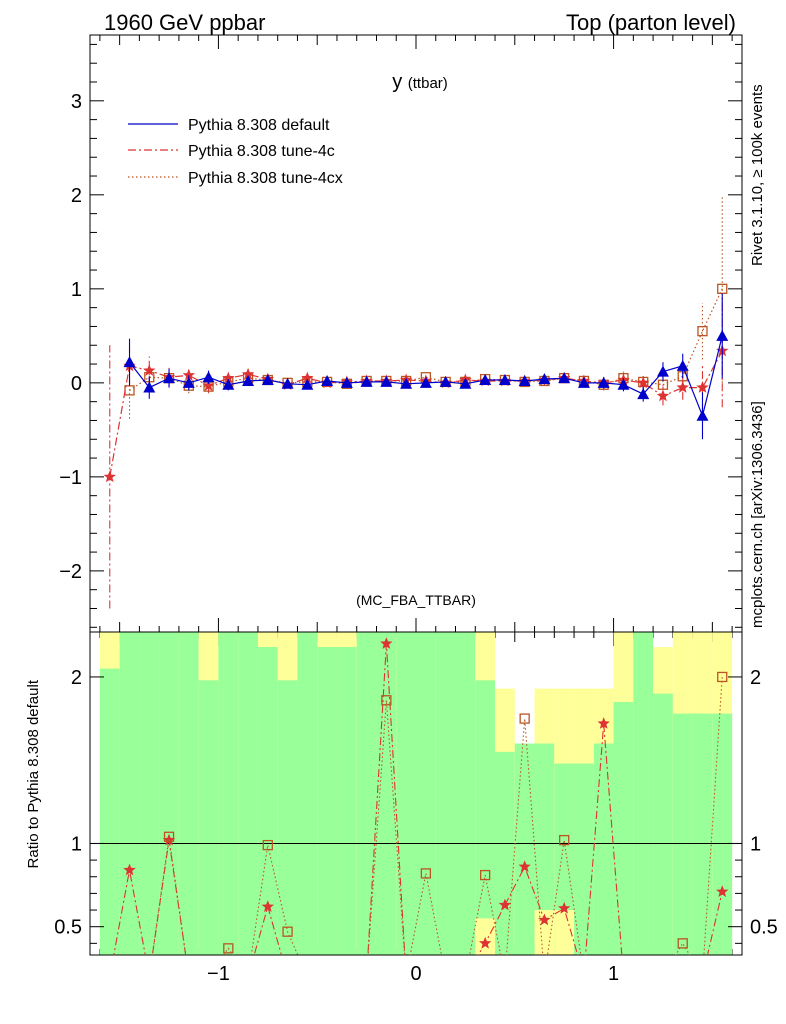  Describe the element at coordinates (33, 773) in the screenshot. I see `ratio-ylabel: Ratio to Pythia 8.308 default` at that location.